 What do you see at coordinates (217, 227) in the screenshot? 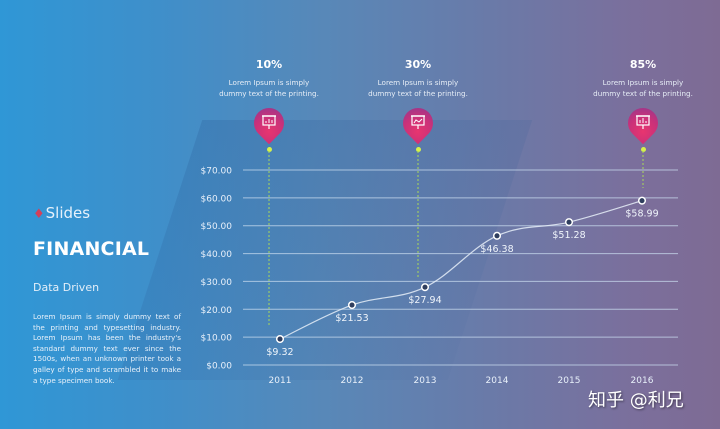
I see `y-tick-label: $50.00` at bounding box center [217, 227].